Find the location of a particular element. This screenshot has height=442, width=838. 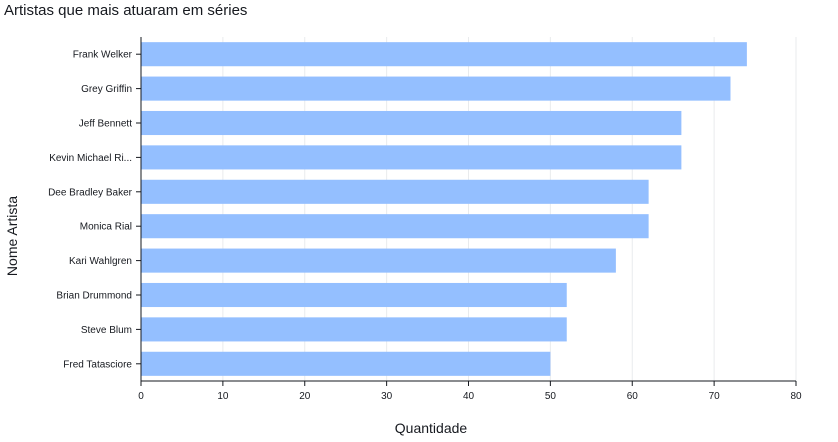

y-tick-label: Frank Welker is located at coordinates (103, 55).